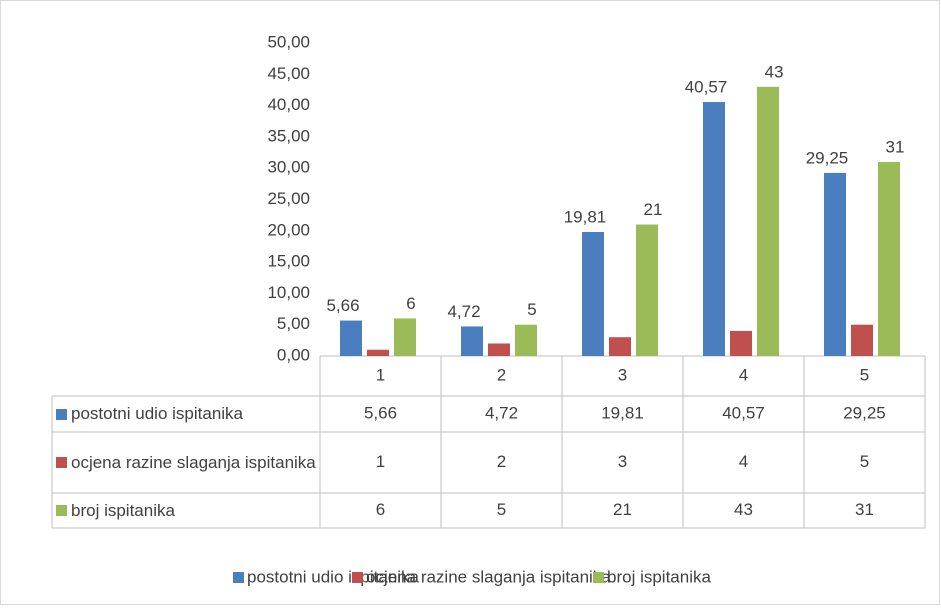 This screenshot has width=941, height=611. Describe the element at coordinates (622, 461) in the screenshot. I see `table-cell: 3` at that location.